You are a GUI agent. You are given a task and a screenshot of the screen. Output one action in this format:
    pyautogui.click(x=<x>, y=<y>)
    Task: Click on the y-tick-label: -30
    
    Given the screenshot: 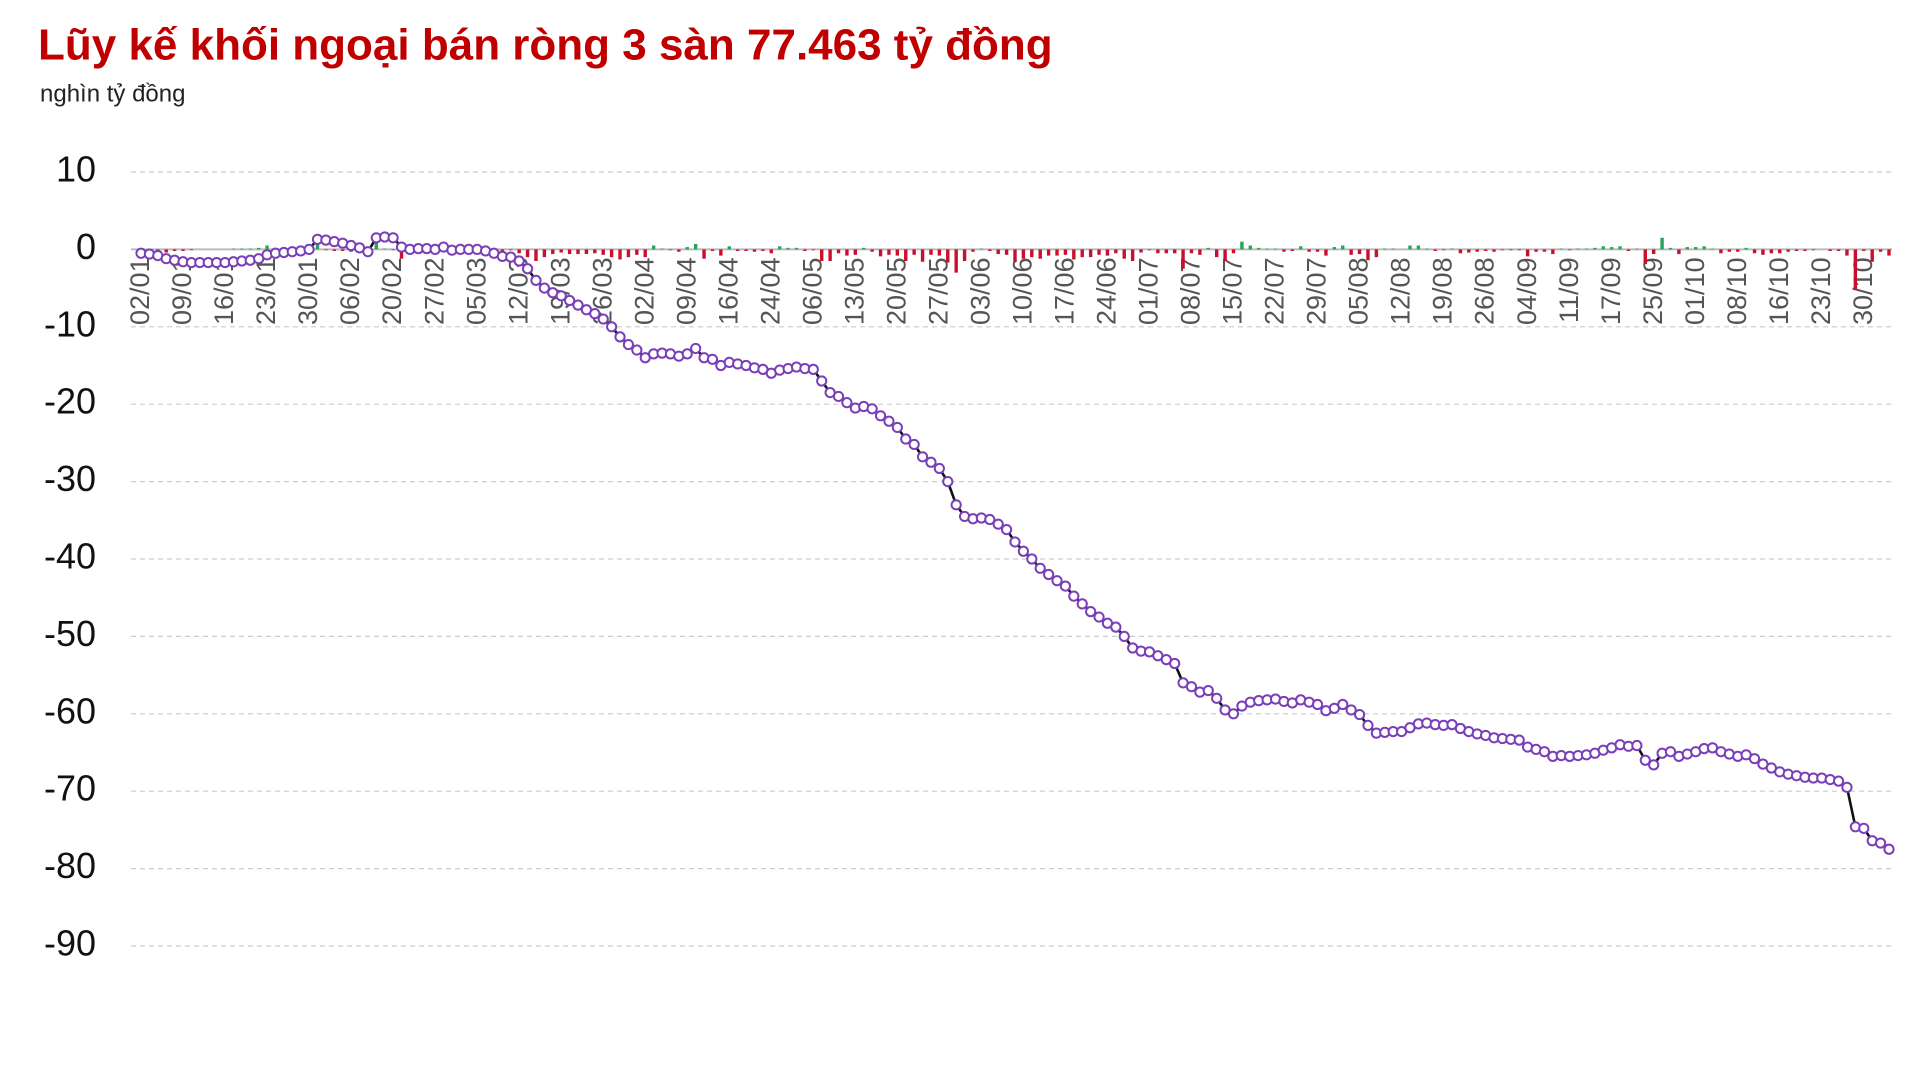 What is the action you would take?
    pyautogui.click(x=70, y=478)
    